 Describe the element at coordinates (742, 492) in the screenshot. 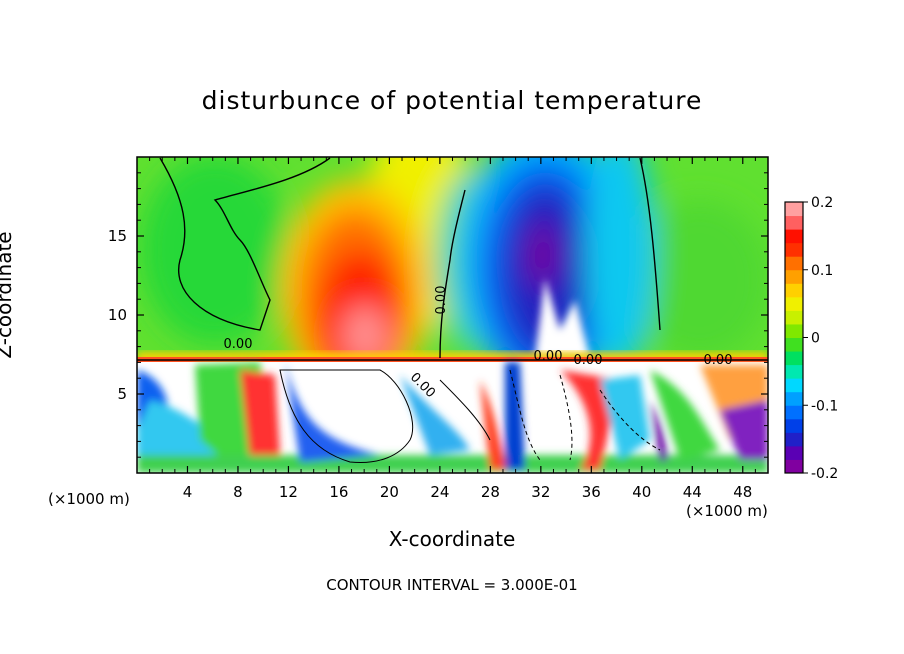

I see `x-tick-label: 48` at that location.